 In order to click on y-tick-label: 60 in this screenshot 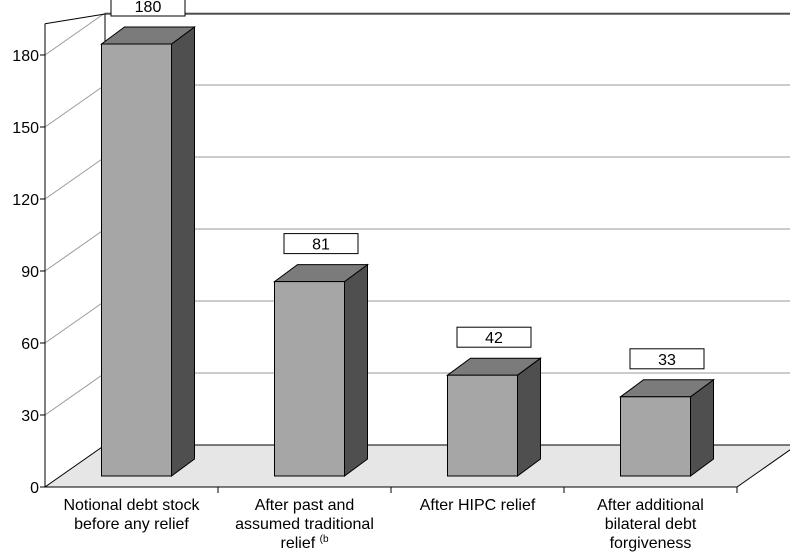, I will do `click(30, 344)`.